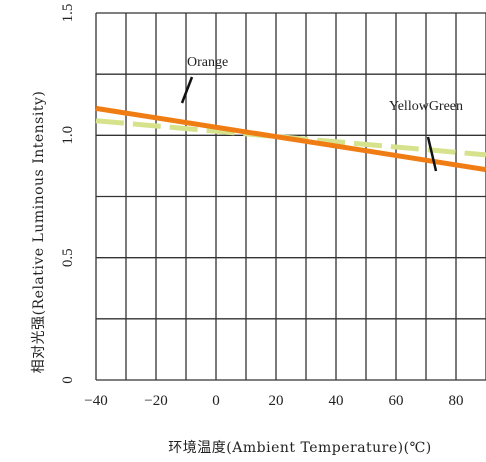 The image size is (486, 462). Describe the element at coordinates (187, 90) in the screenshot. I see `annotation-orange-pointer` at that location.